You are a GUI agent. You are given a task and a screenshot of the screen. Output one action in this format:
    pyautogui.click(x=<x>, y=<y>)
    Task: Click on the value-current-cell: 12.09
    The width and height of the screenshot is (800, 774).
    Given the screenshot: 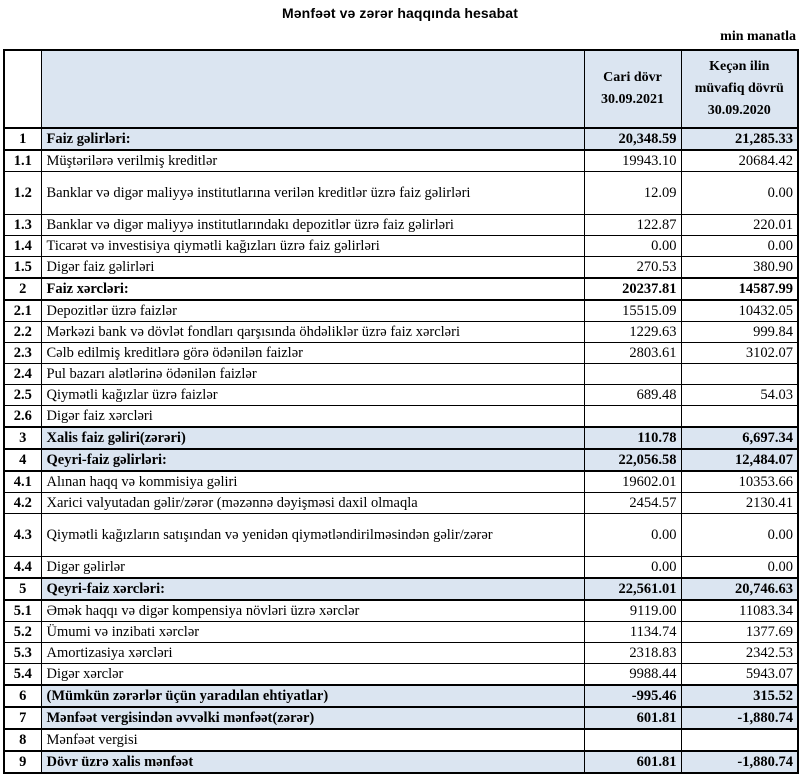 What is the action you would take?
    pyautogui.click(x=632, y=193)
    